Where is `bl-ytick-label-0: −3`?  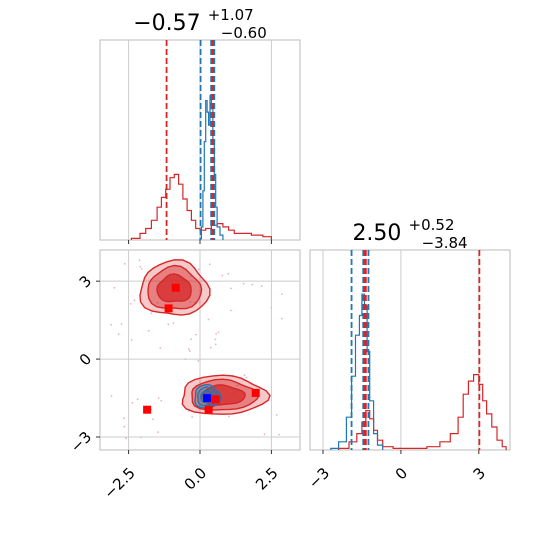
bl-ytick-label-0: −3 is located at coordinates (81, 442).